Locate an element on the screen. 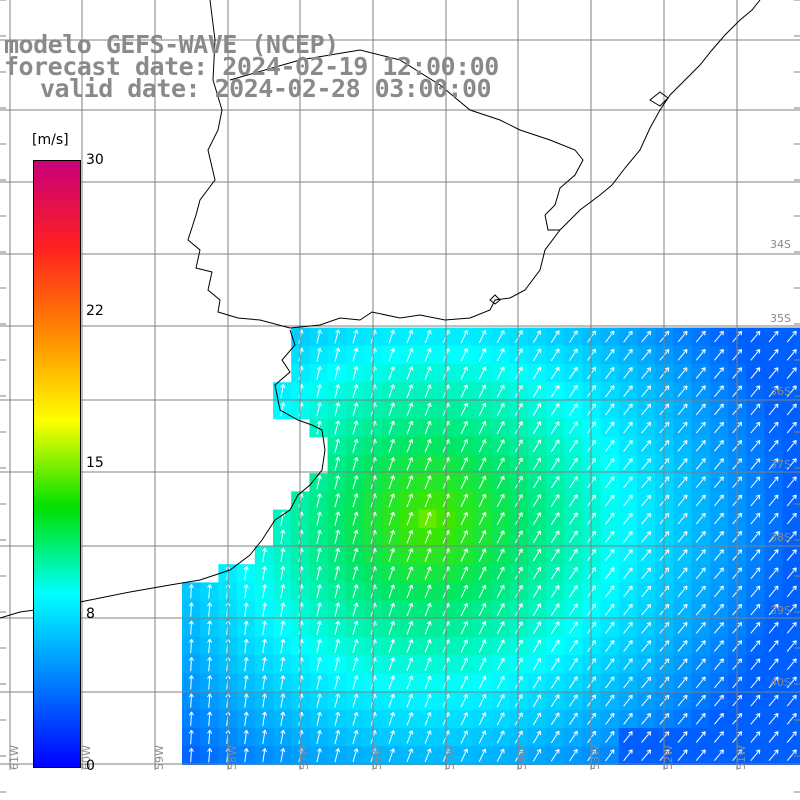  longitude-label: 57W is located at coordinates (304, 757).